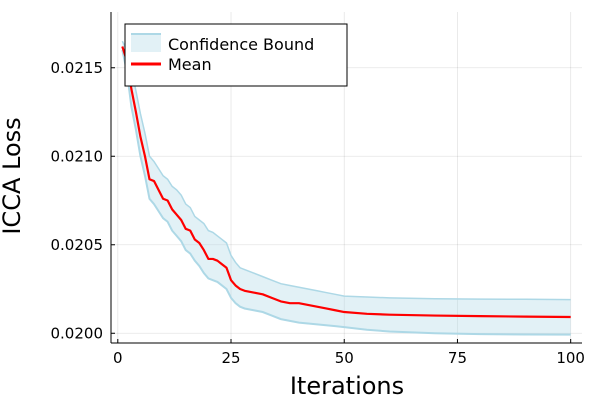 This screenshot has width=600, height=400. I want to click on legend-label-confidence-bound: Confidence Bound, so click(241, 44).